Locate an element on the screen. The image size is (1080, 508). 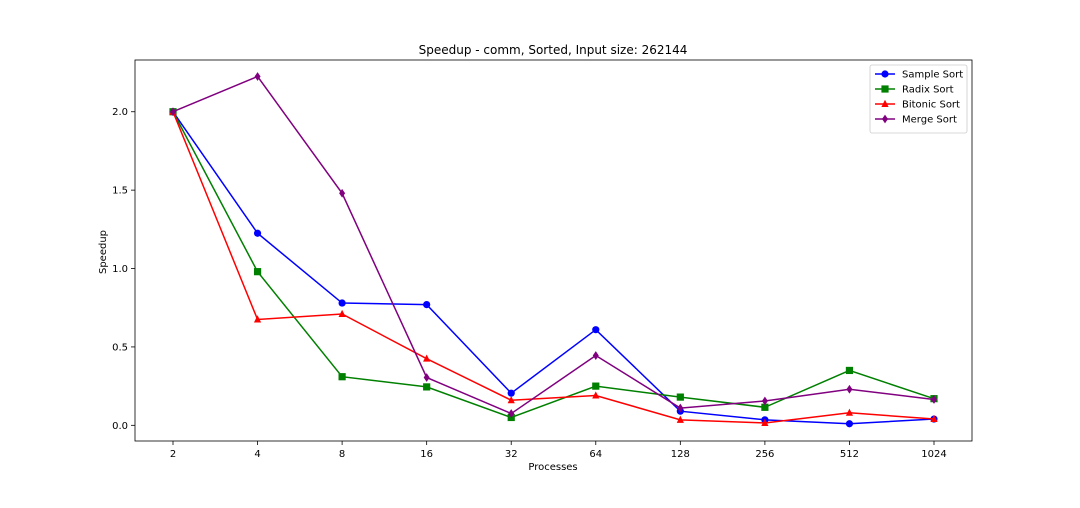
legend-box is located at coordinates (918, 99).